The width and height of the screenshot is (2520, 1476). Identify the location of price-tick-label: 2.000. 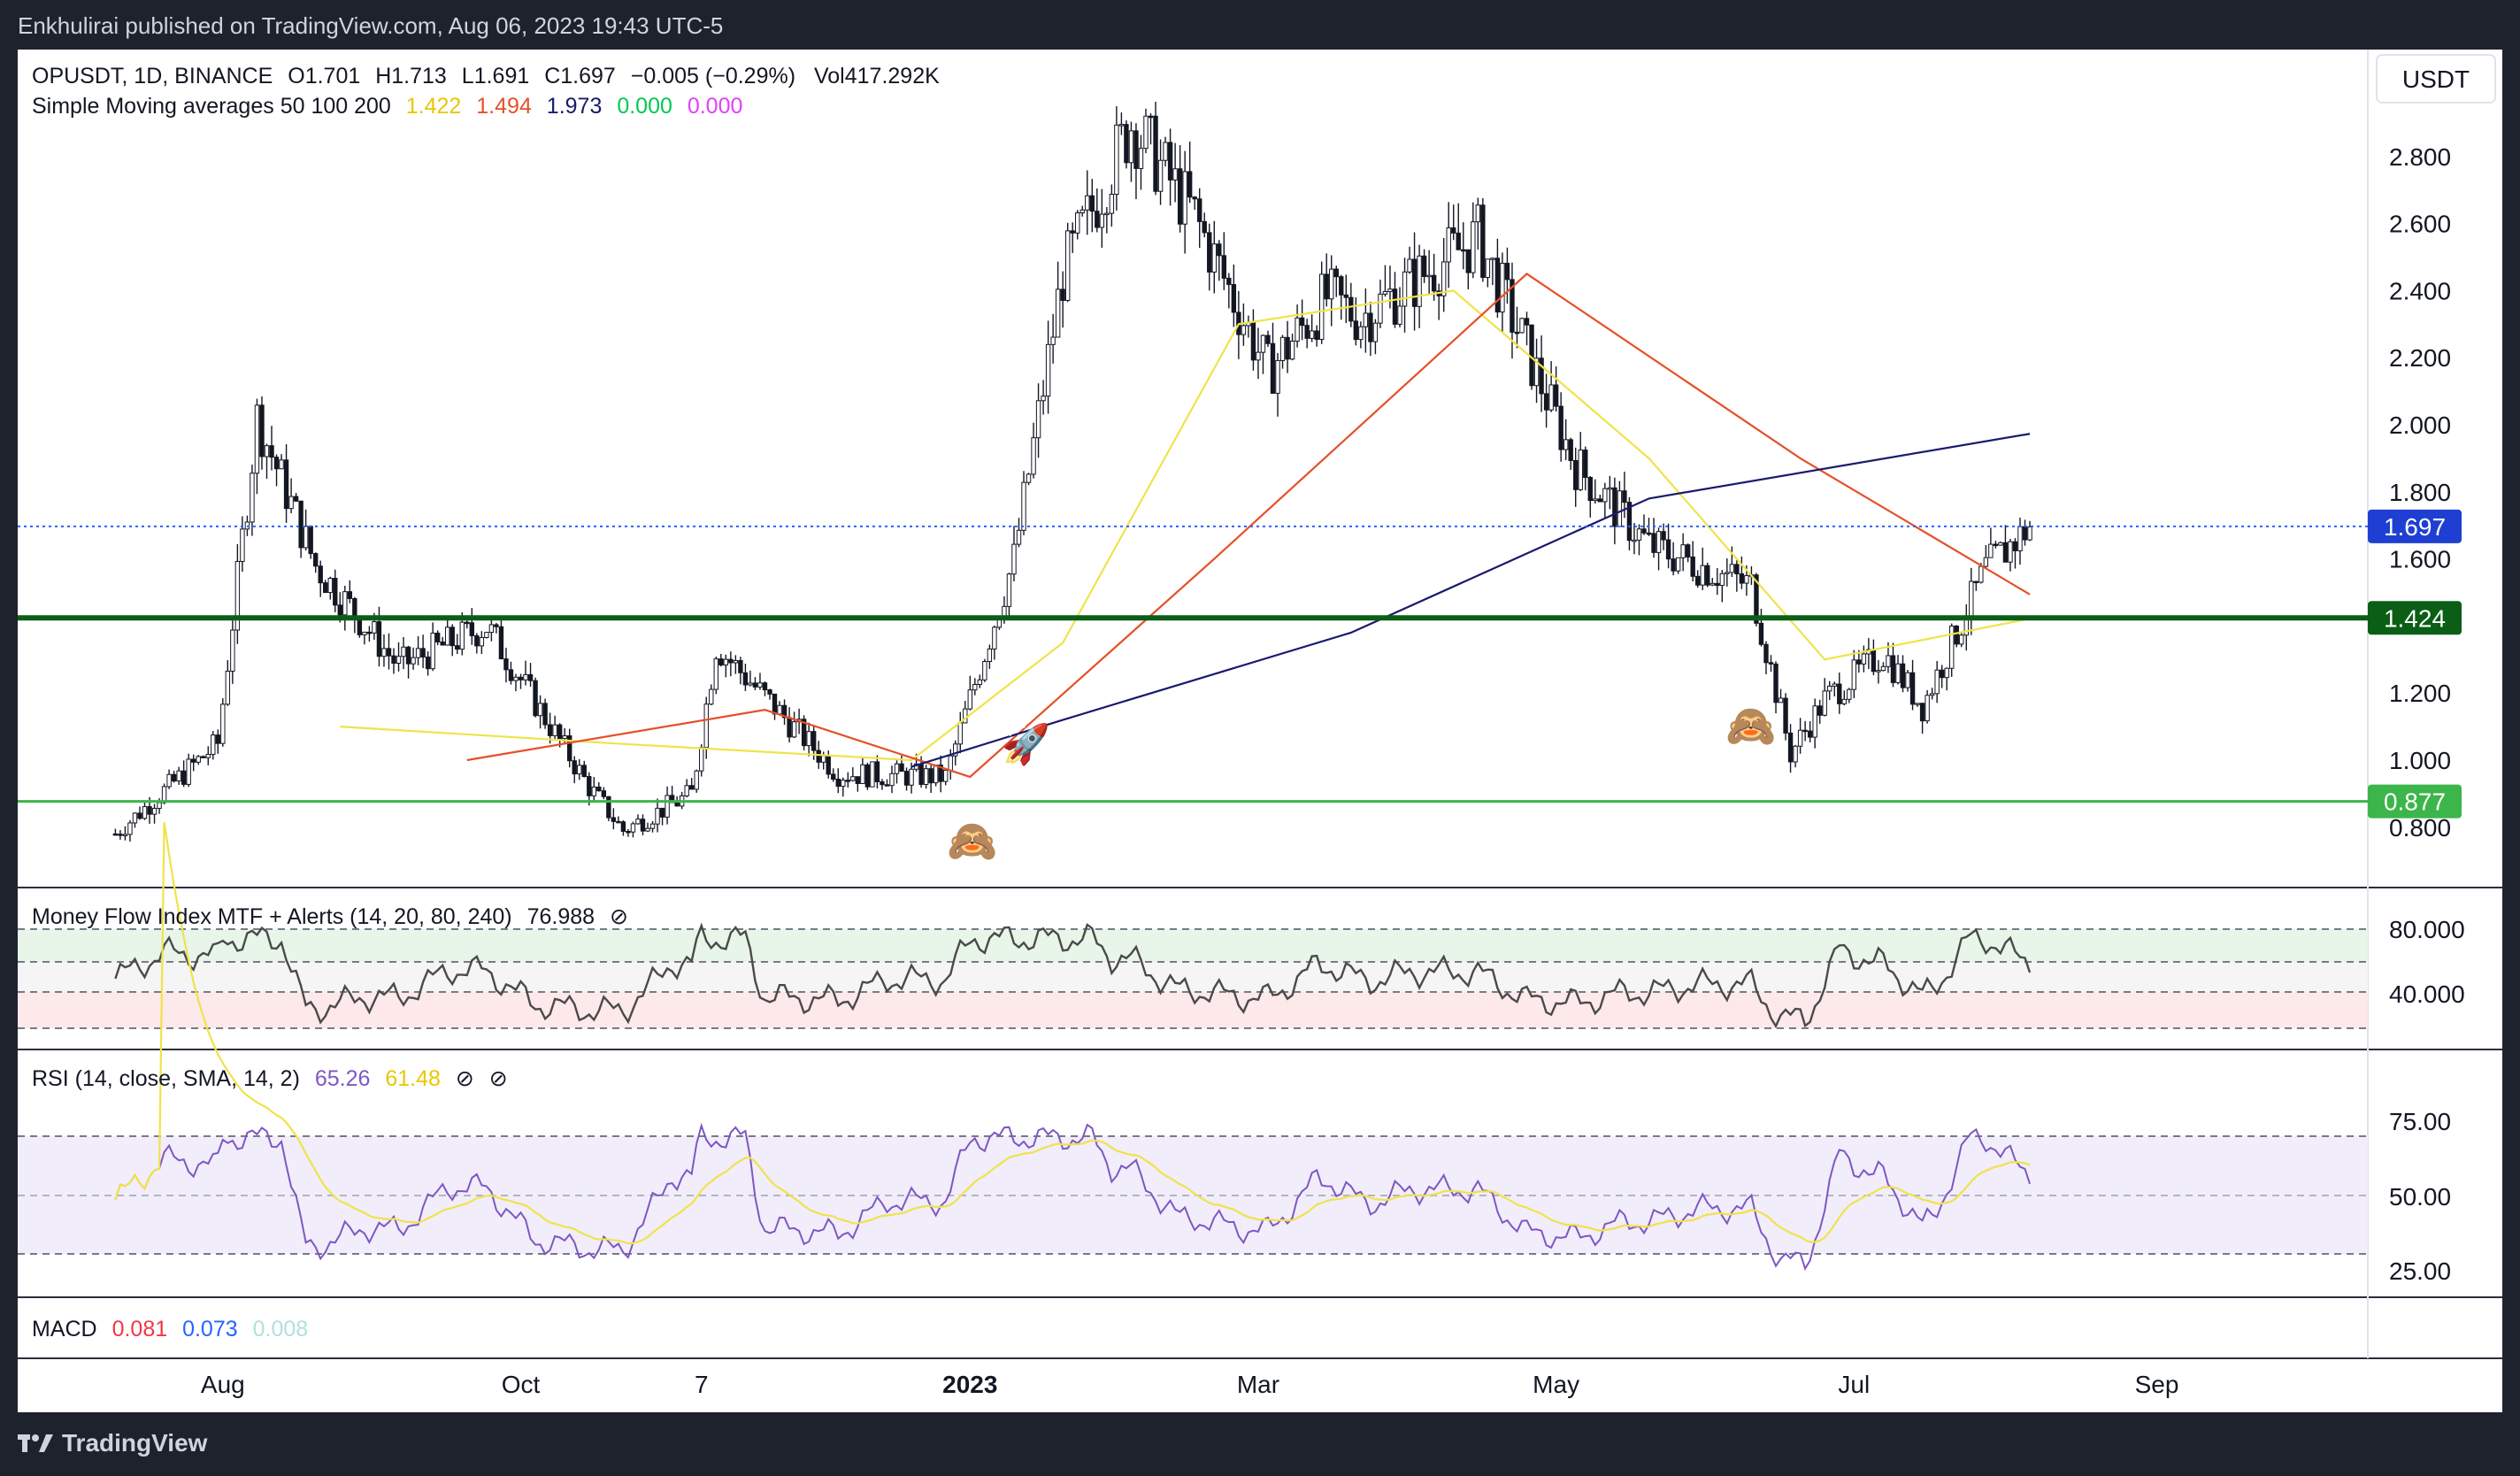
(2420, 425).